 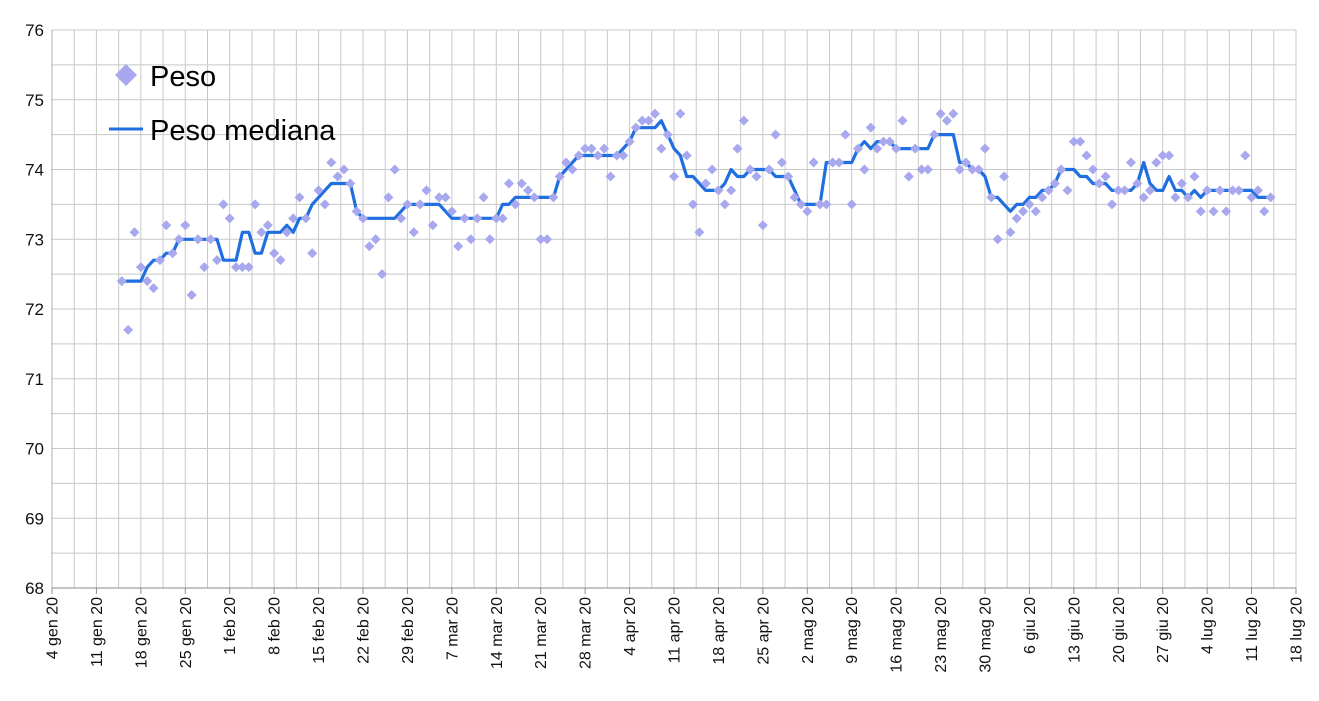 I want to click on x-tick-label: 14 mar 20, so click(x=497, y=633).